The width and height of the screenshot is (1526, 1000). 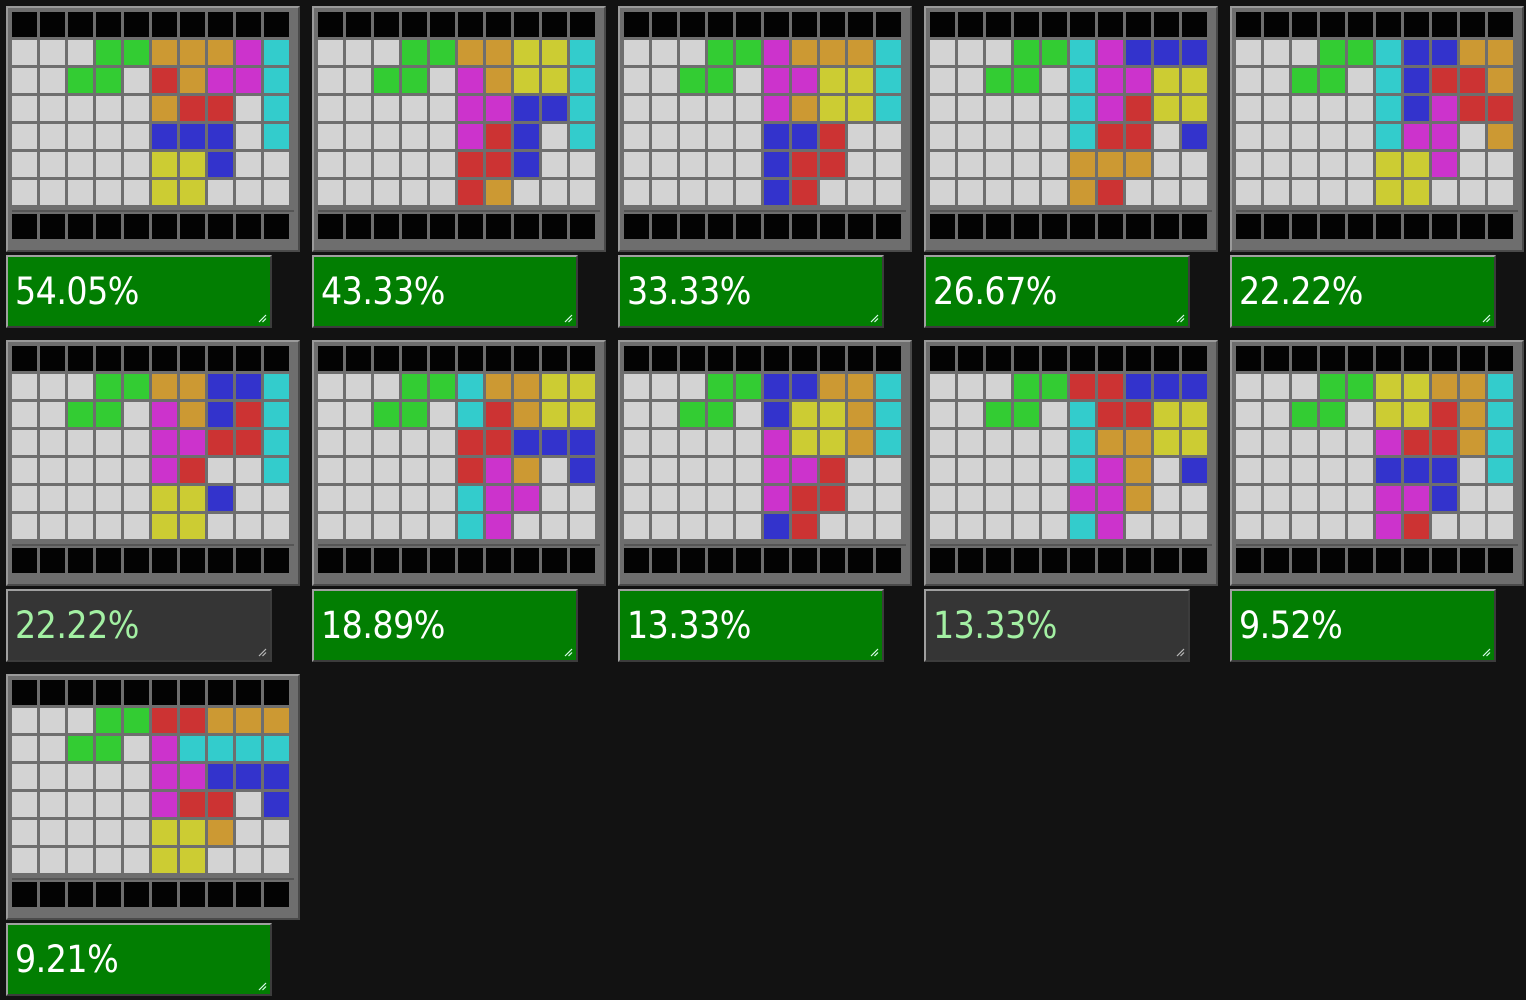 I want to click on result-card: 9.21%, so click(x=153, y=836).